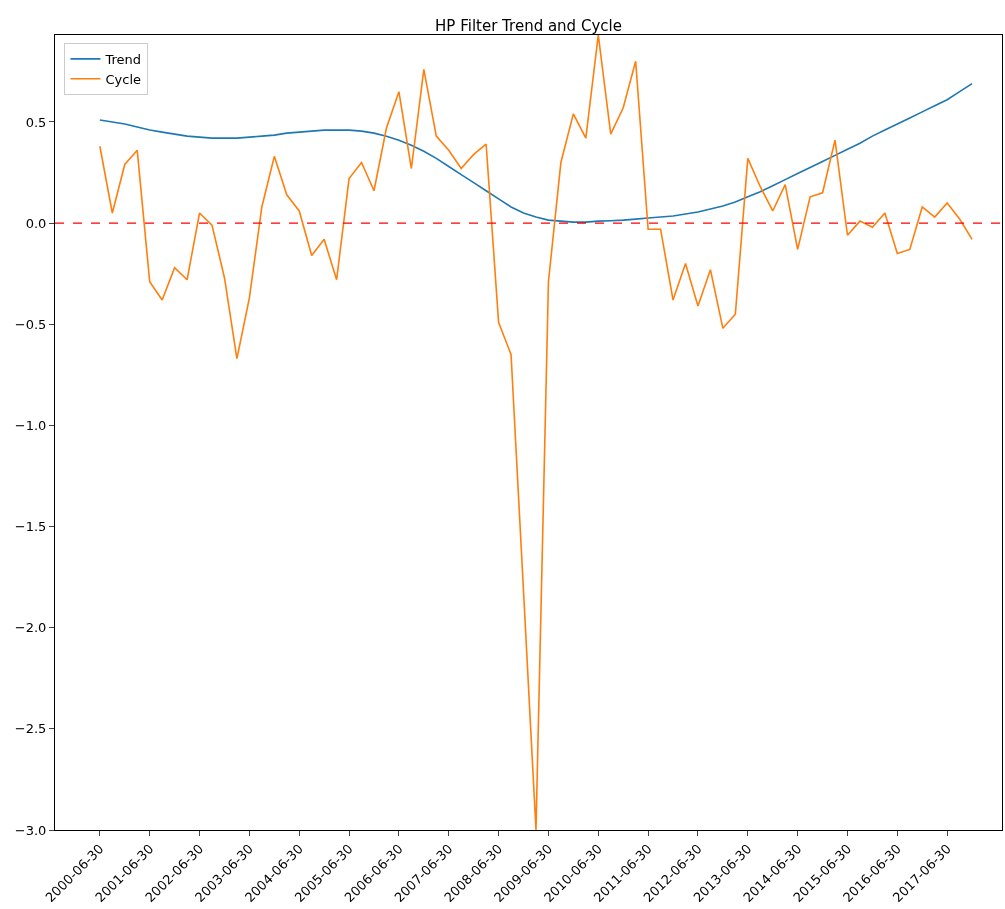  Describe the element at coordinates (30, 830) in the screenshot. I see `y-tick-label: −3.0` at that location.